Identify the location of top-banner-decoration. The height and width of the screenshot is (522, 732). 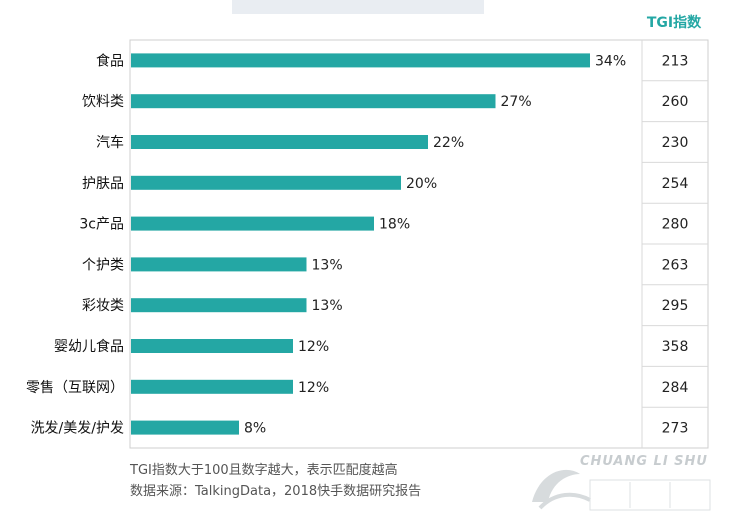
(358, 7).